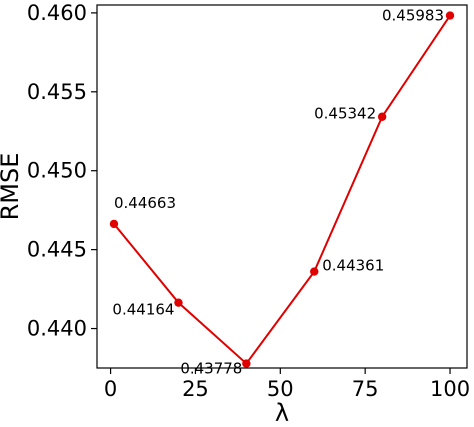 Image resolution: width=474 pixels, height=427 pixels. I want to click on x-axis-ticks: 0 25 50 75 100, so click(287, 384).